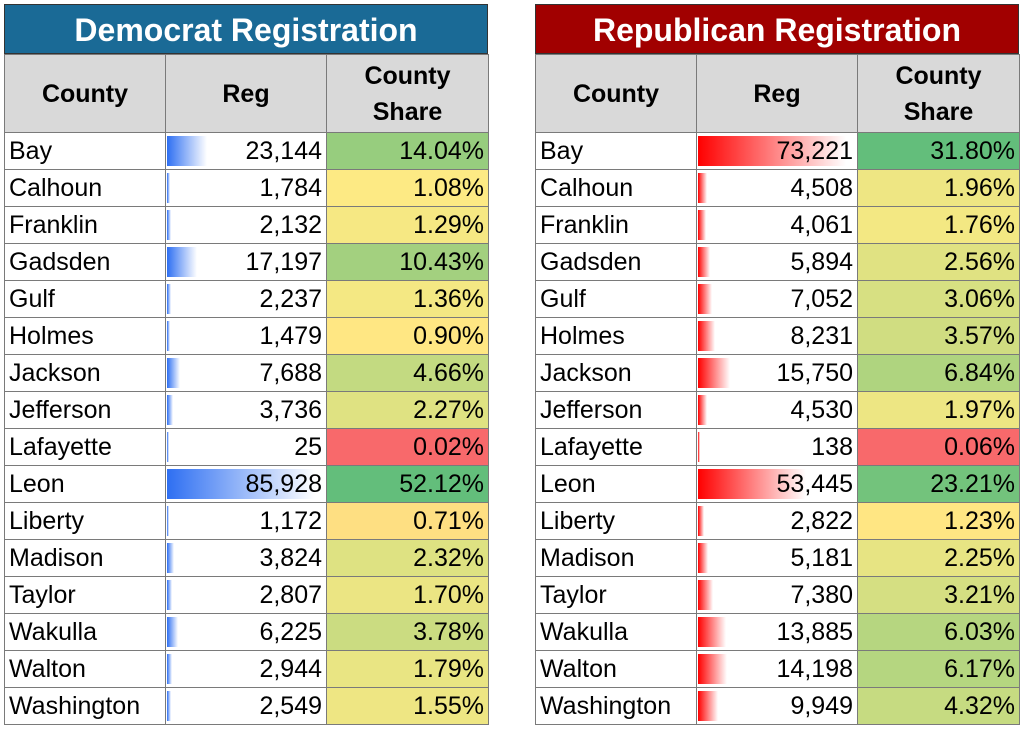 The height and width of the screenshot is (748, 1024). I want to click on reg-cell: 8,231, so click(777, 336).